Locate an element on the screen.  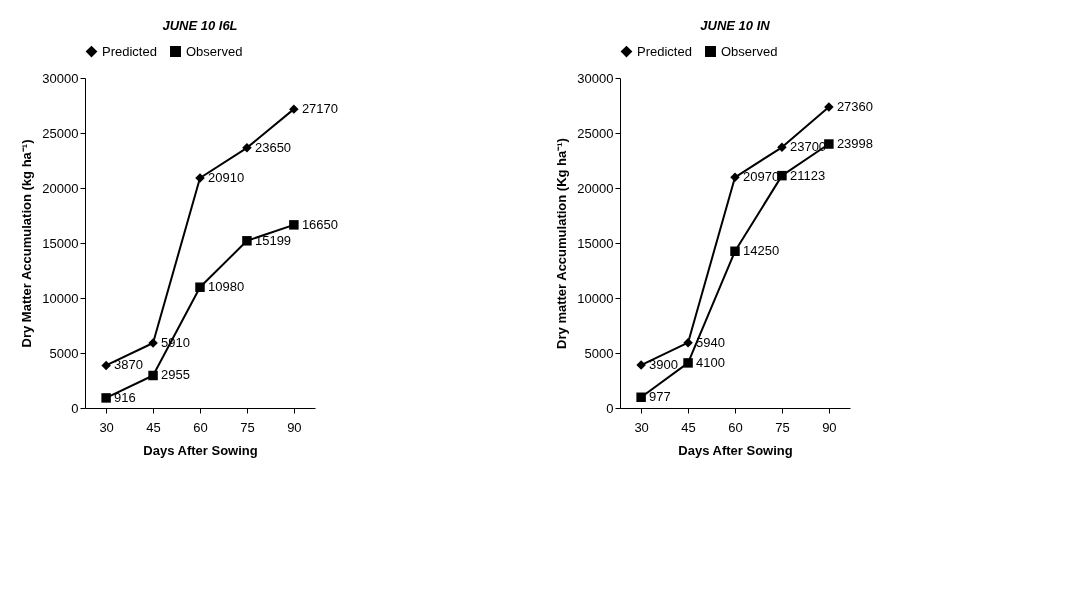
chart-title: JUNE 10 IN is located at coordinates (735, 25).